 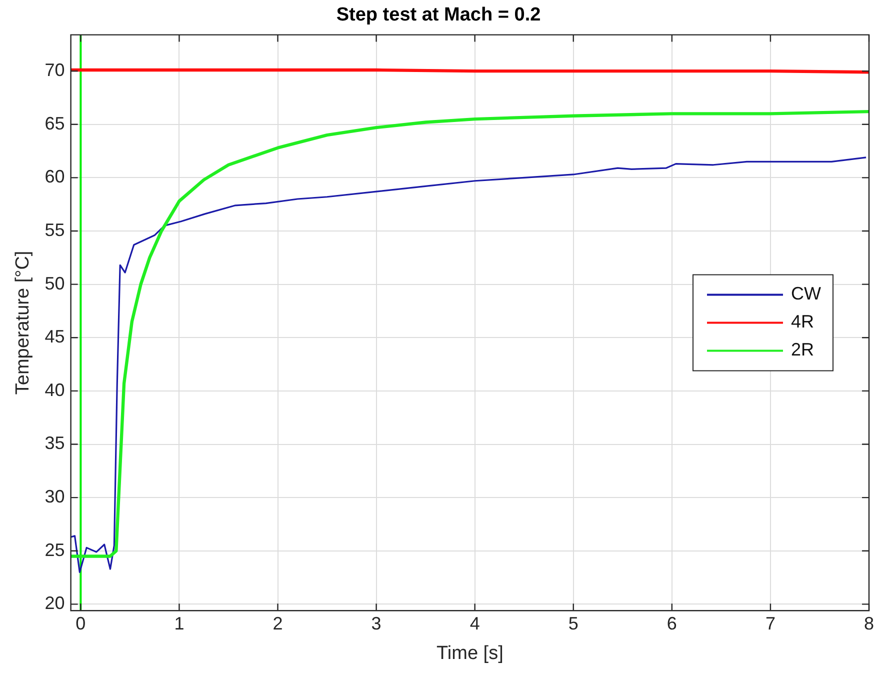 I want to click on x-tick-label: 3, so click(x=376, y=623).